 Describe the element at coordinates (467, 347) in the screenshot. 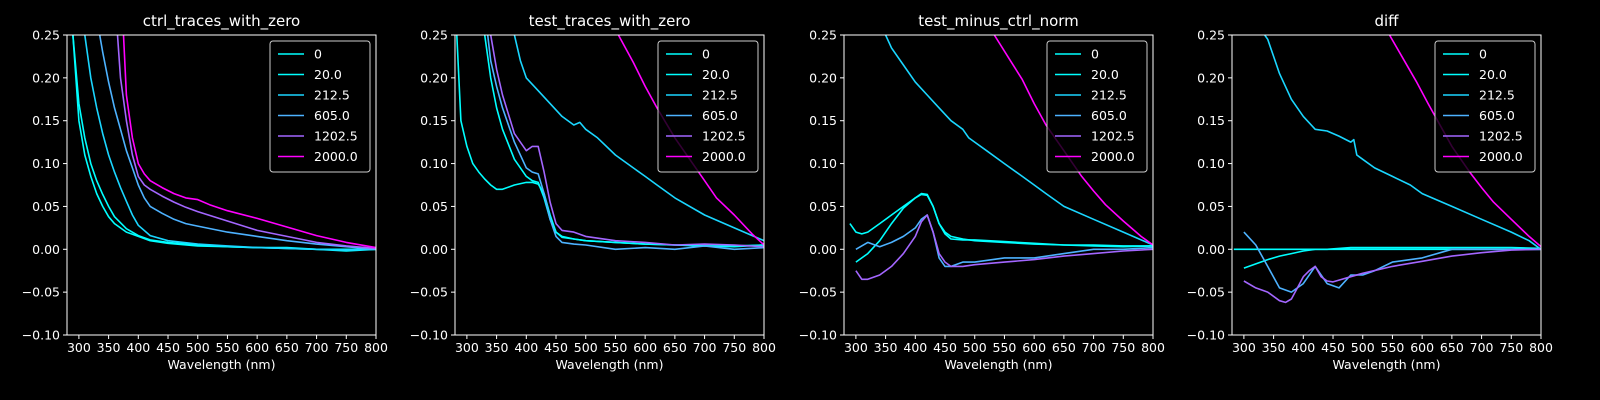

I see `x-tick-label: 300` at that location.